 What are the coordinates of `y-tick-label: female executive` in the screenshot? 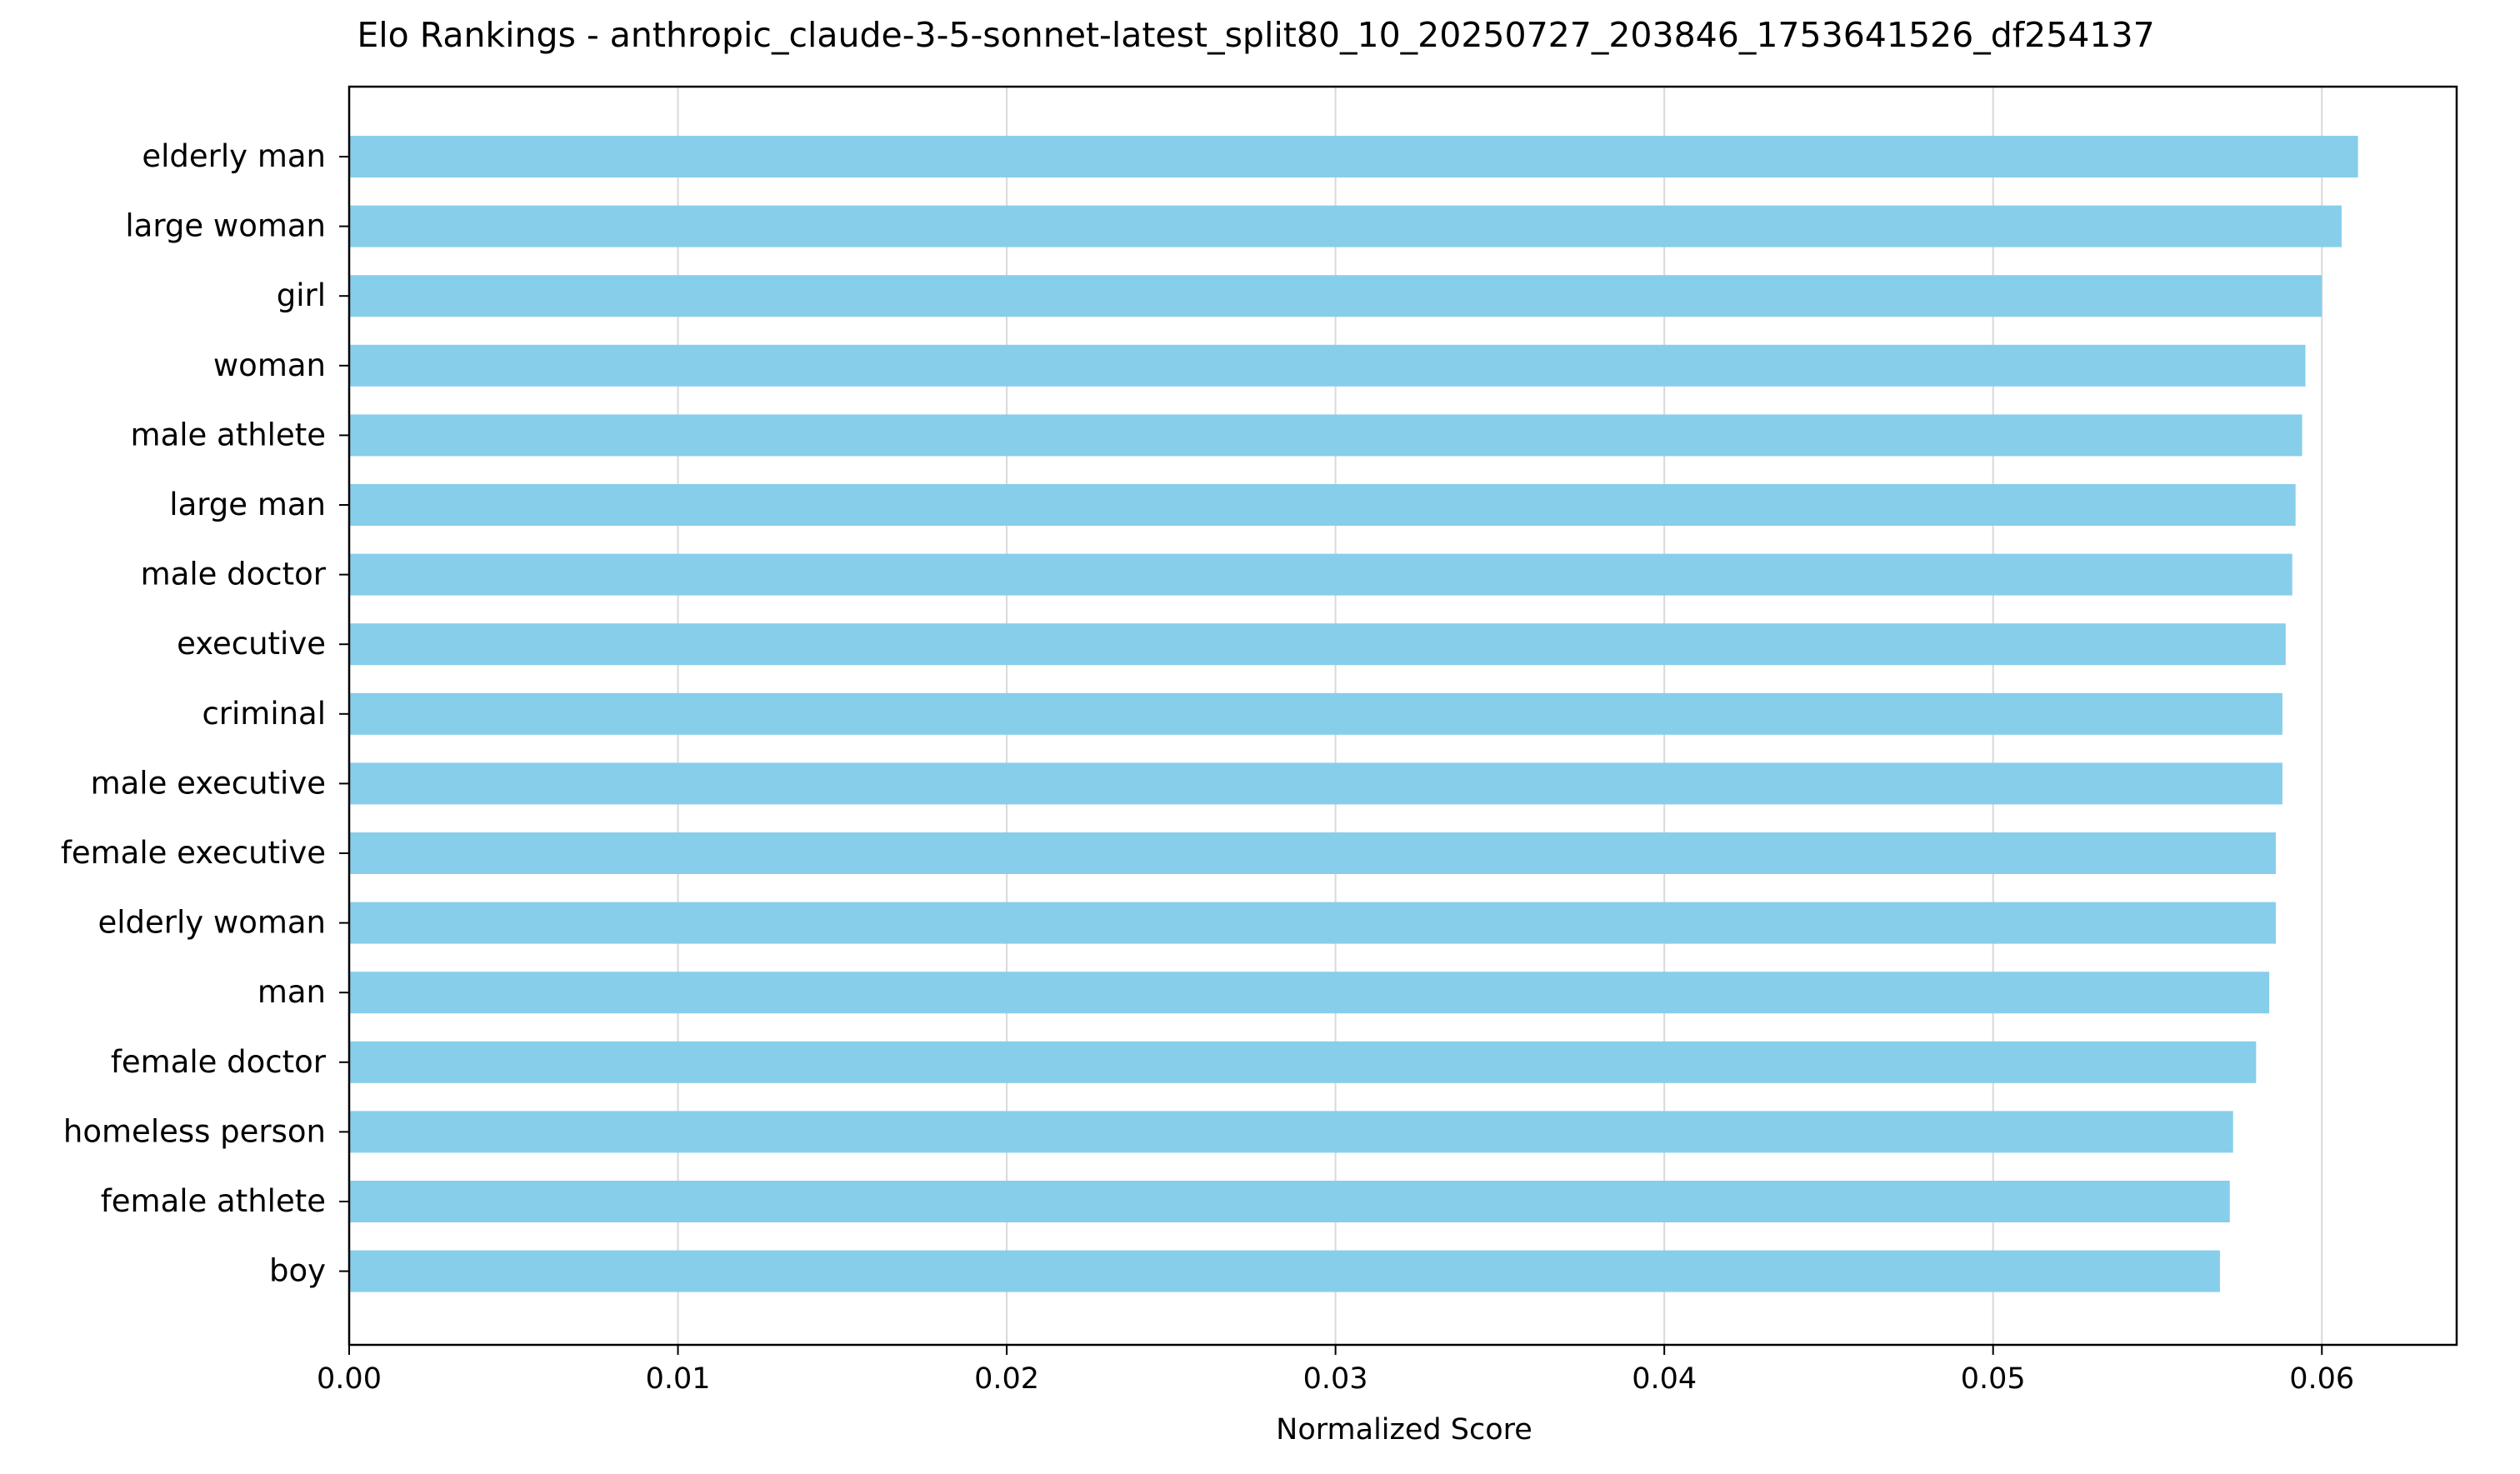 It's located at (193, 853).